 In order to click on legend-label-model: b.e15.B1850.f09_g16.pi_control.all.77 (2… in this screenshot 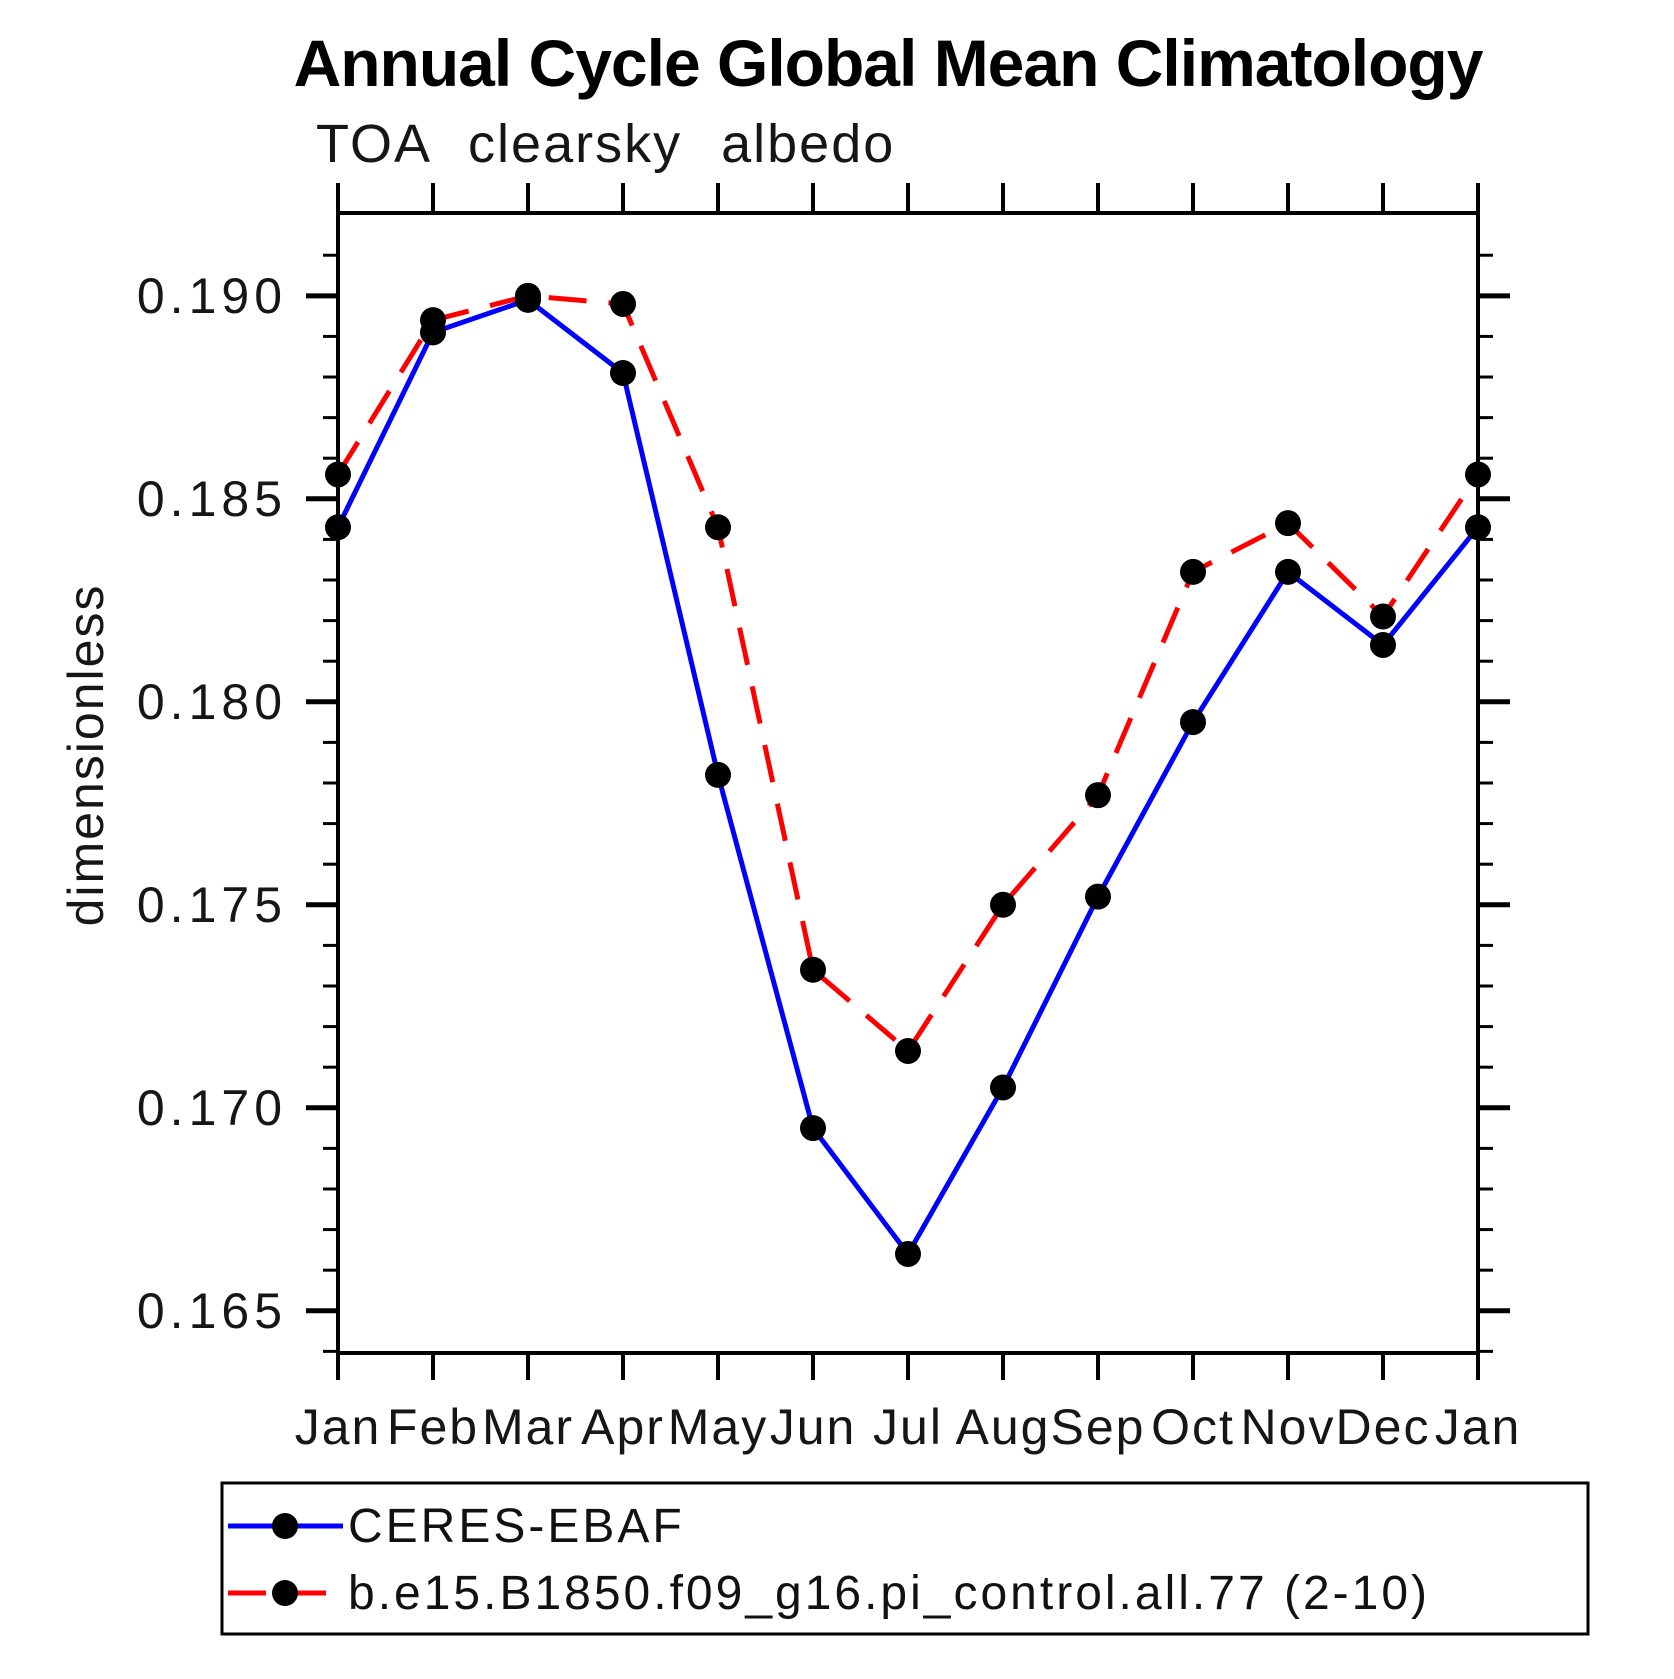, I will do `click(889, 1593)`.